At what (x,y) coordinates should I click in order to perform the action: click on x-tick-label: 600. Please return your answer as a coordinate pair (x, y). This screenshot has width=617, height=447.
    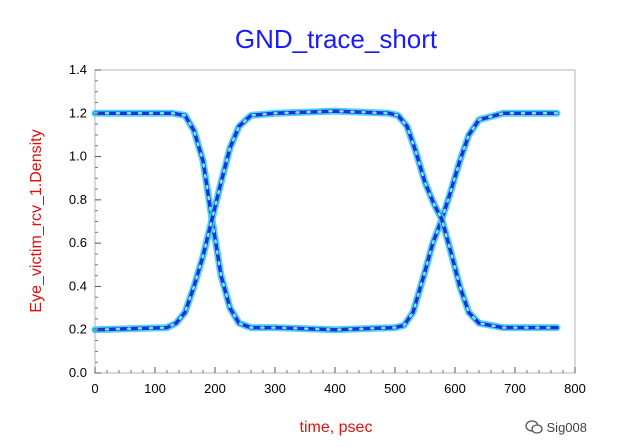
    Looking at the image, I should click on (455, 388).